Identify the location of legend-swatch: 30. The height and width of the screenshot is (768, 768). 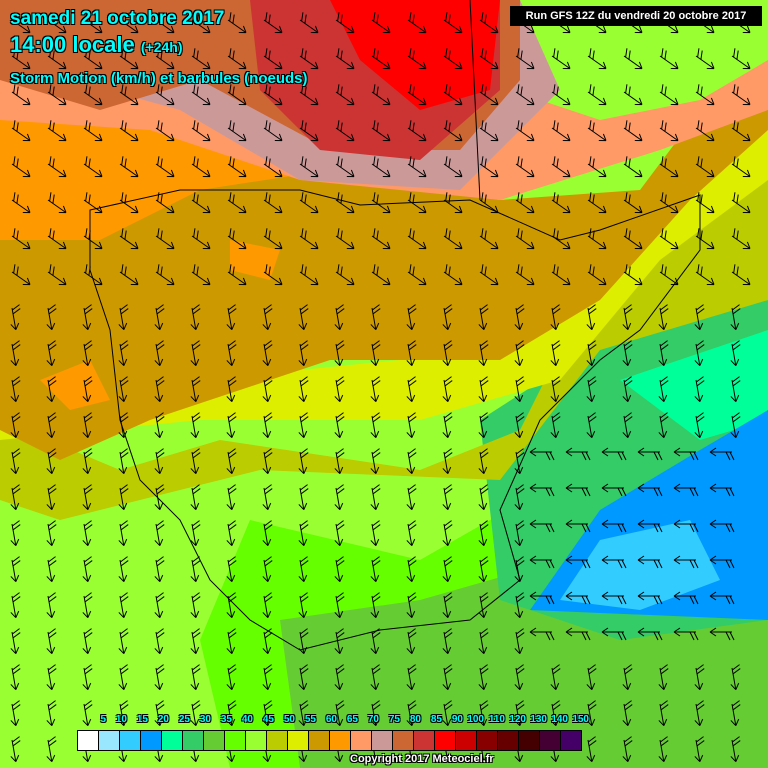
(197, 732).